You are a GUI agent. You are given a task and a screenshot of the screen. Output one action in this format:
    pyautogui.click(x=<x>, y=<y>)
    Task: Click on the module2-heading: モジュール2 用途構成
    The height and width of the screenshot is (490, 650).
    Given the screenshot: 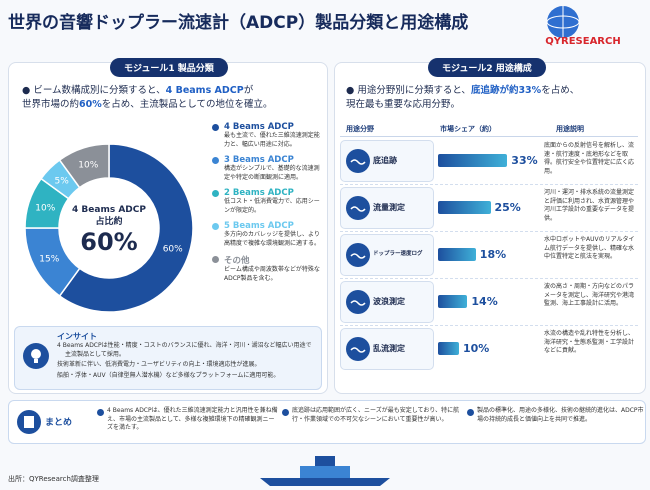 What is the action you would take?
    pyautogui.click(x=487, y=67)
    